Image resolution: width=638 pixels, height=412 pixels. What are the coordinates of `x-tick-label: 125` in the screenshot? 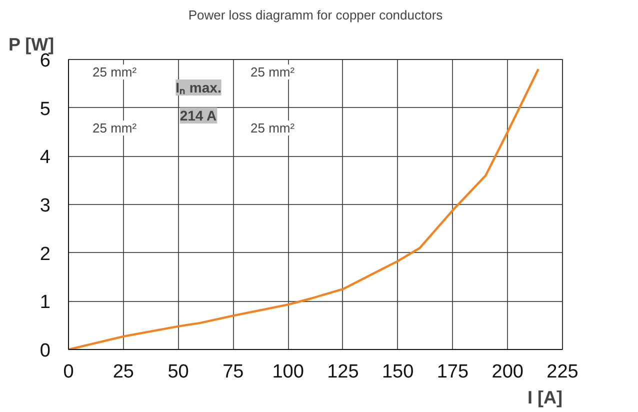 It's located at (343, 372).